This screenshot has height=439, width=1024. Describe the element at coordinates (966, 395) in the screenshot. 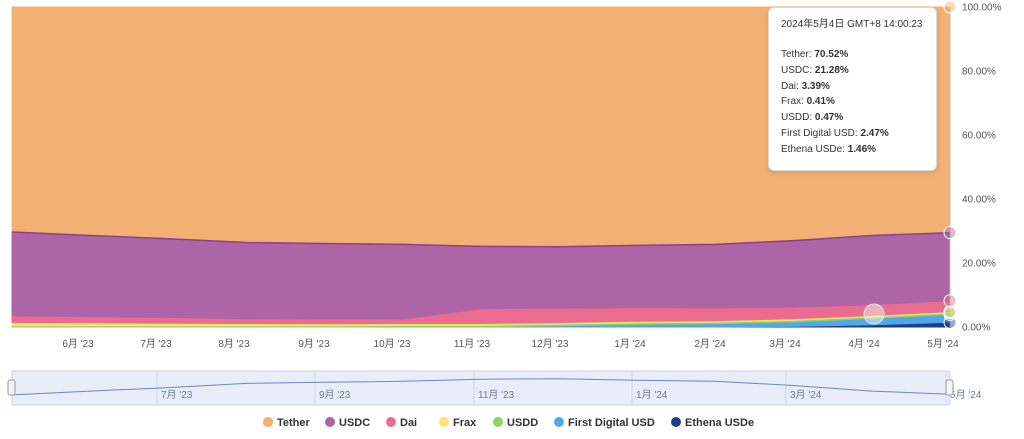

I see `navigator-tick-label: 5月 '24` at that location.